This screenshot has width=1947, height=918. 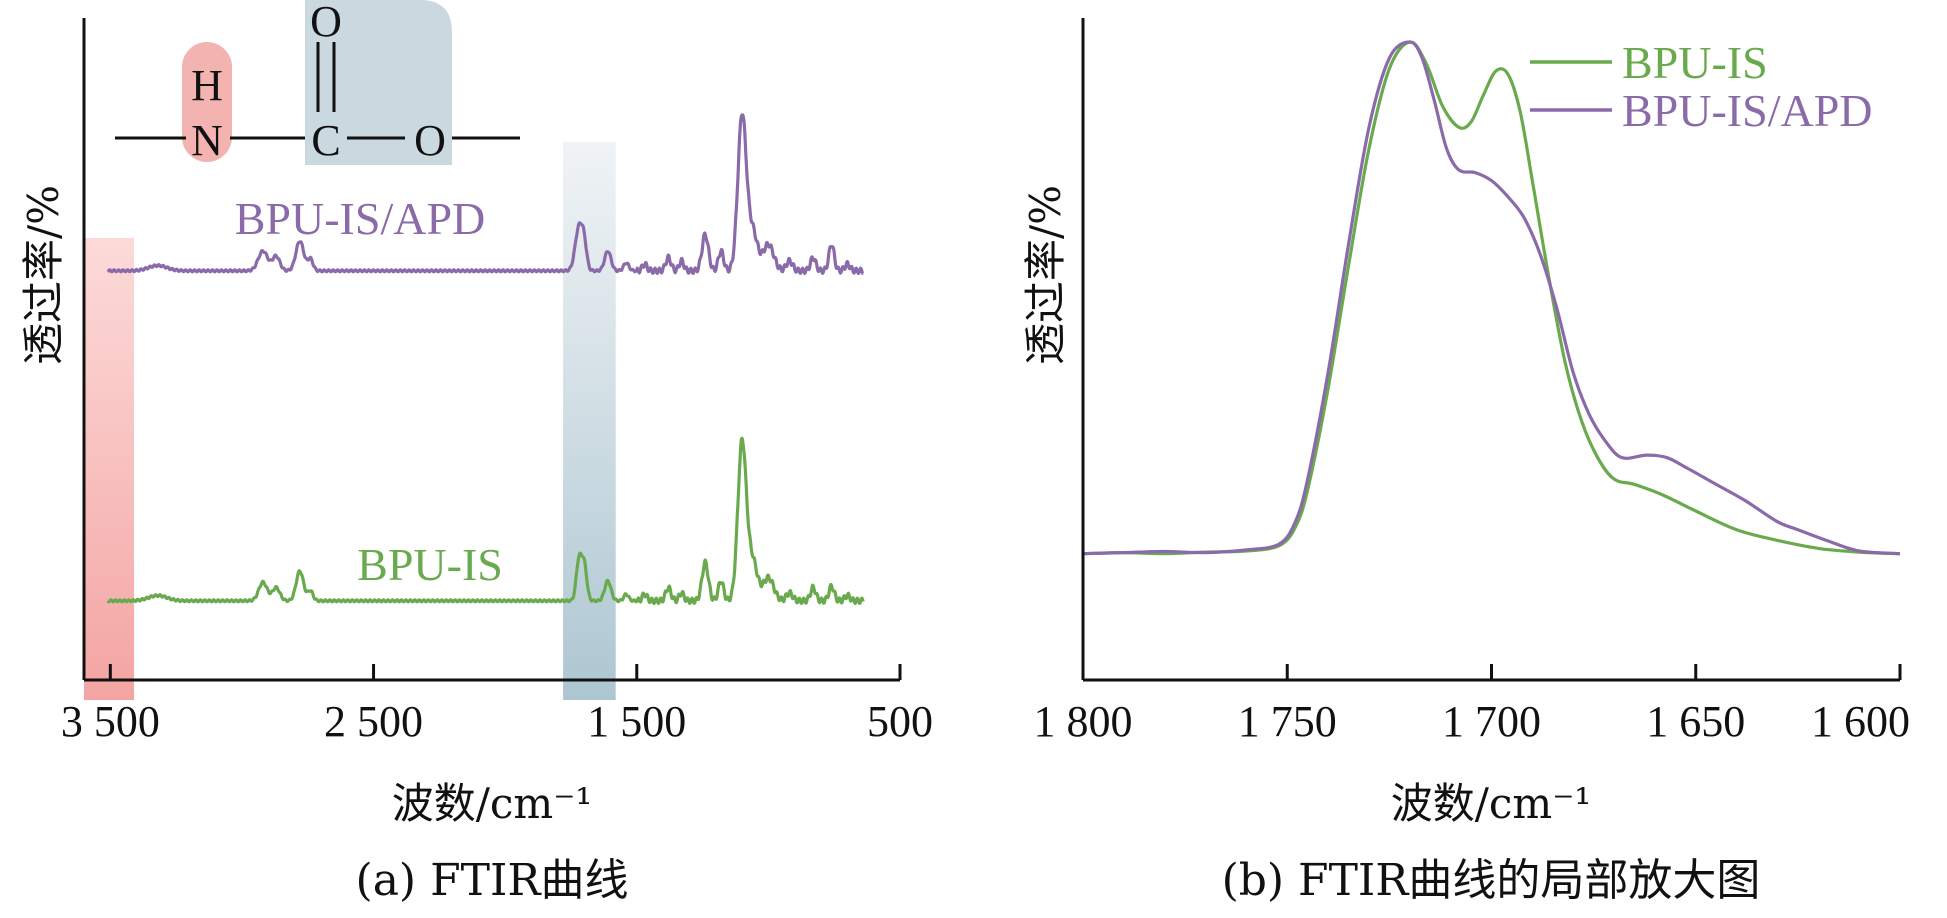 I want to click on x-tick-label: 1 500, so click(x=636, y=721).